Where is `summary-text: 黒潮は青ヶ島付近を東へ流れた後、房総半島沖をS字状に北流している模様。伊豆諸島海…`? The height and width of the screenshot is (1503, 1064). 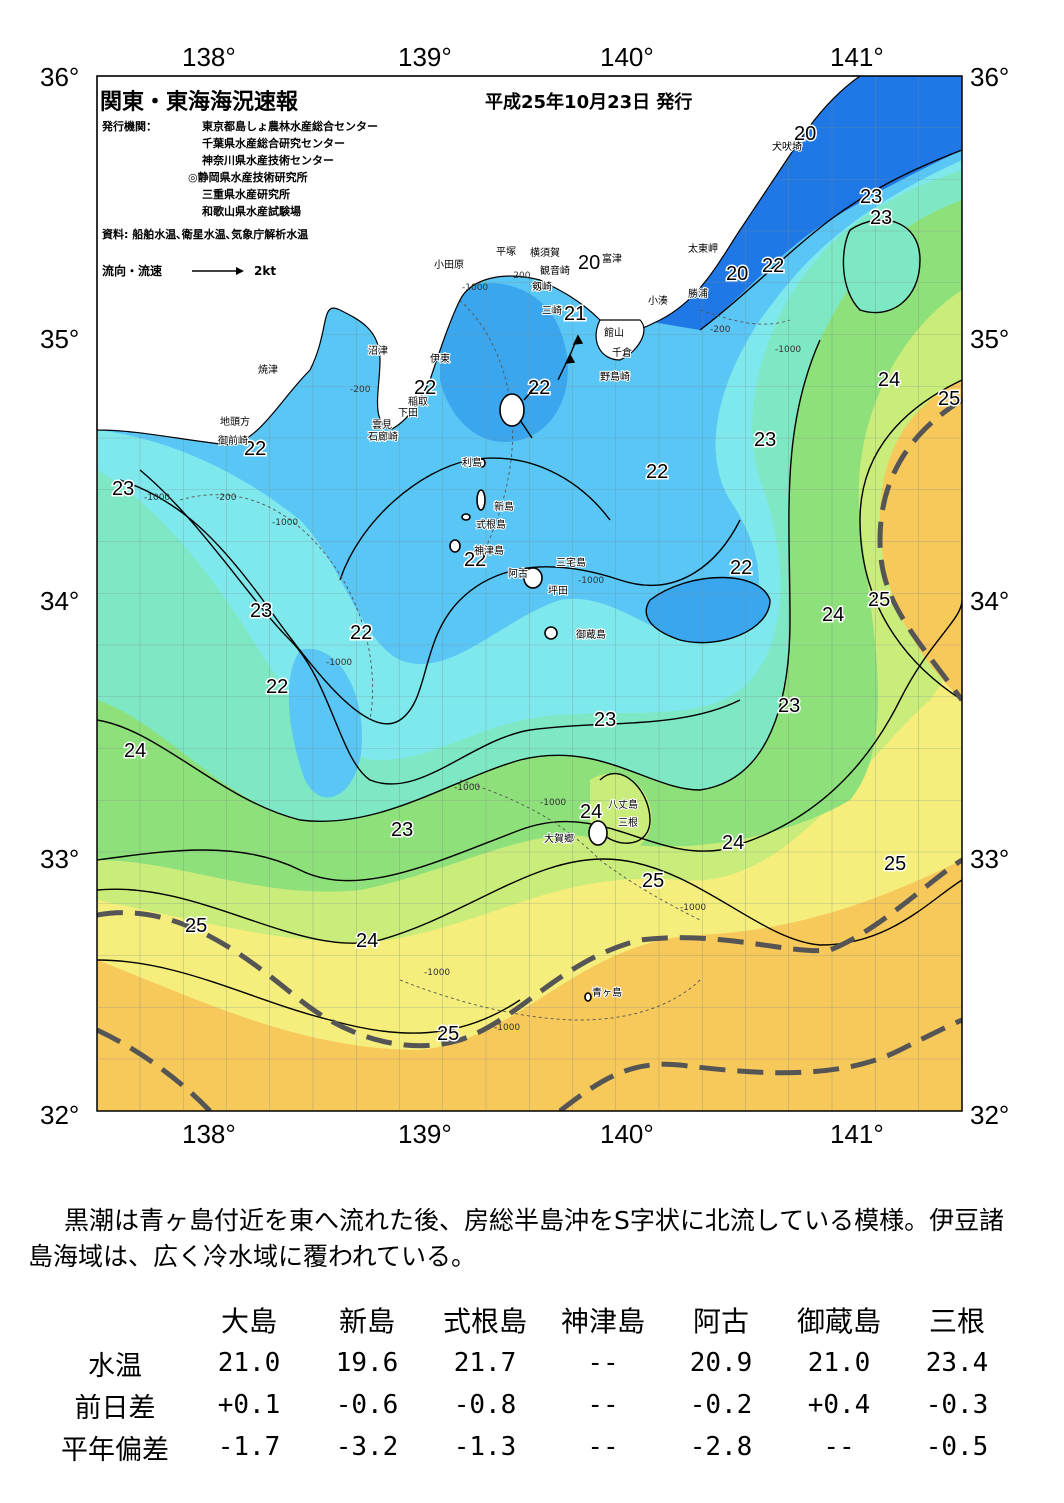
summary-text: 黒潮は青ヶ島付近を東へ流れた後、房総半島沖をS字状に北流している模様。伊豆諸島海… is located at coordinates (516, 1238).